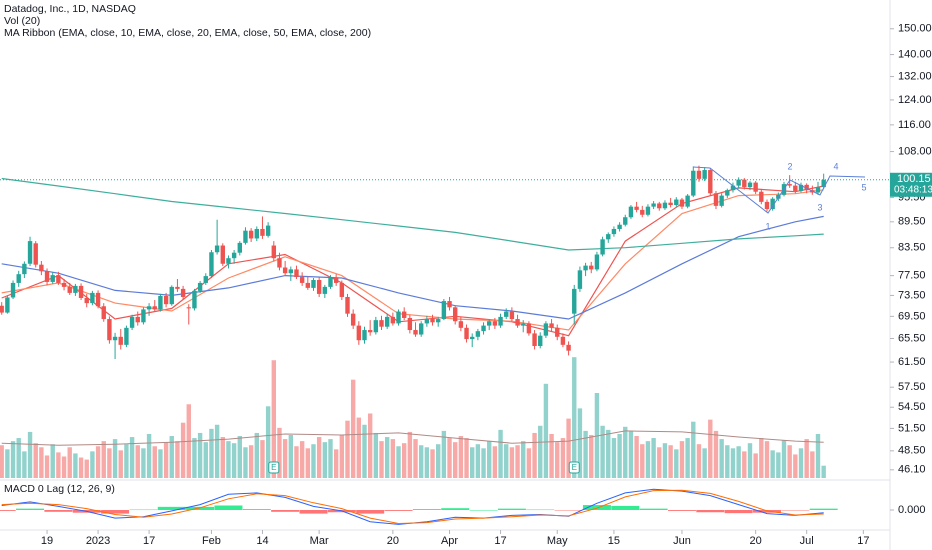 This screenshot has width=932, height=550. What do you see at coordinates (912, 316) in the screenshot?
I see `y-tick-label: 69.50` at bounding box center [912, 316].